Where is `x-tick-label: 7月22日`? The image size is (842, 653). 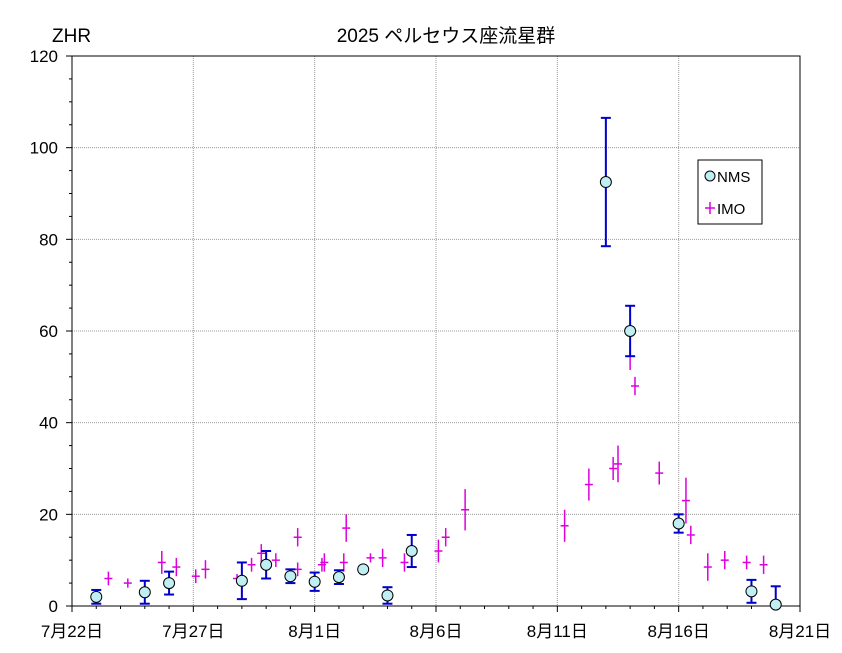 x-tick-label: 7月22日 is located at coordinates (72, 631).